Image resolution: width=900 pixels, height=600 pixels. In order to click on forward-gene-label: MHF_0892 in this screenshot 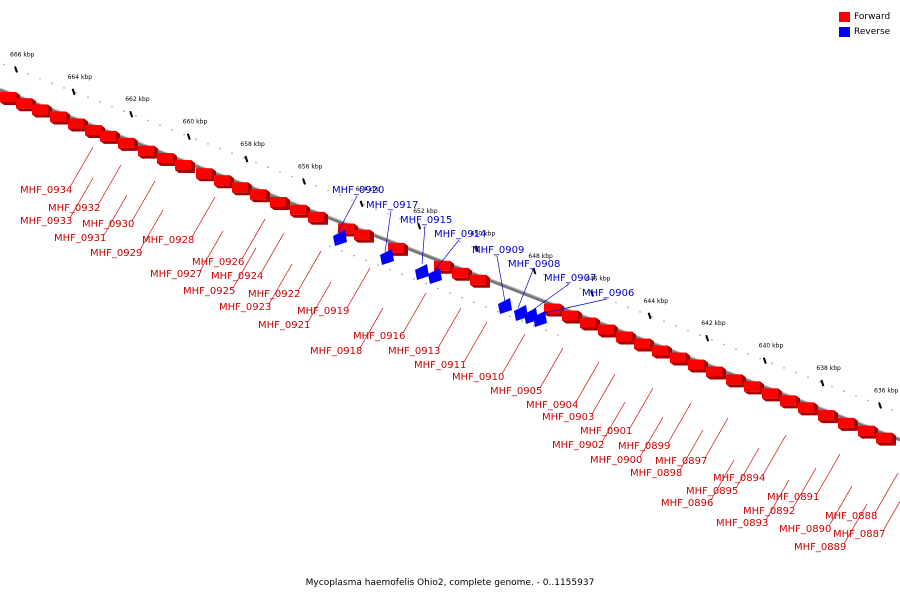, I will do `click(769, 511)`.